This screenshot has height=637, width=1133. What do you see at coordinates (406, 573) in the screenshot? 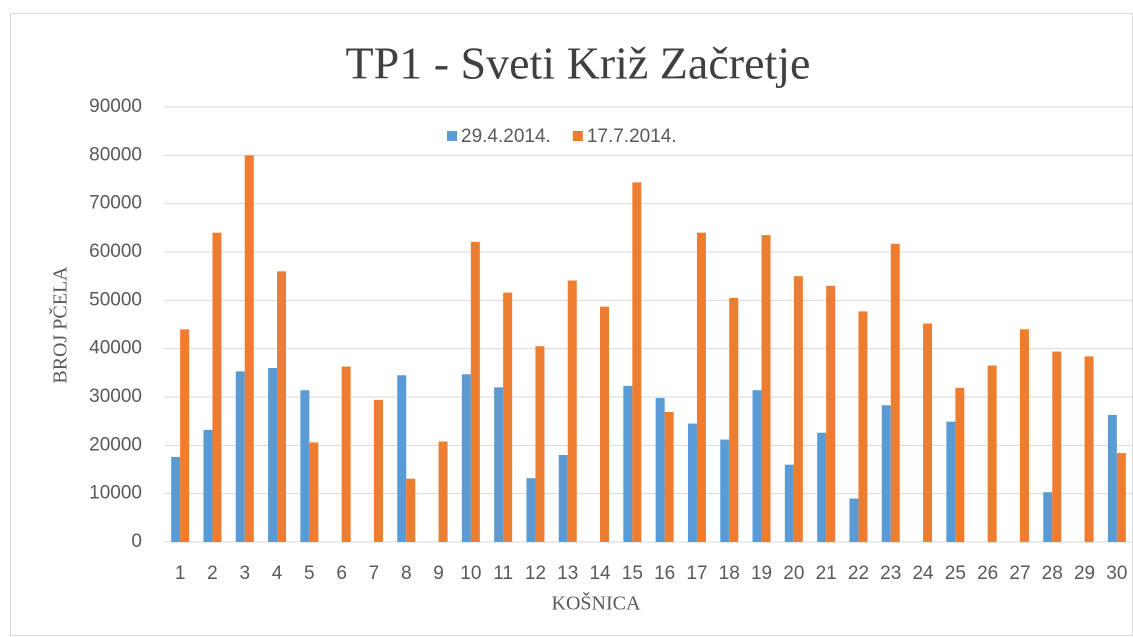
I see `x-tick-label: 8` at bounding box center [406, 573].